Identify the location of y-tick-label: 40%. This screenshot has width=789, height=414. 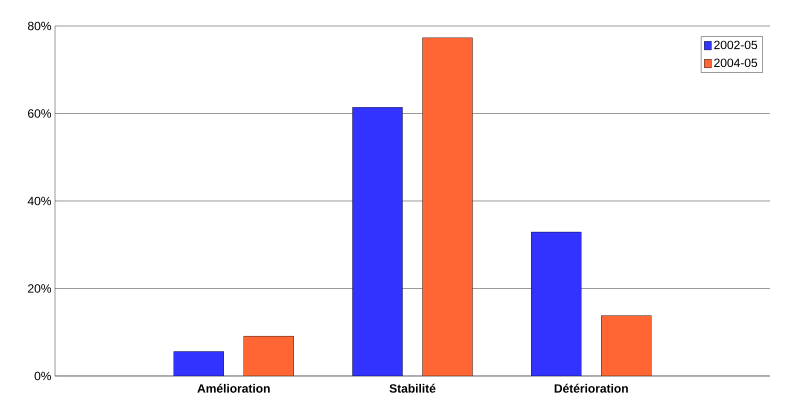
(40, 201).